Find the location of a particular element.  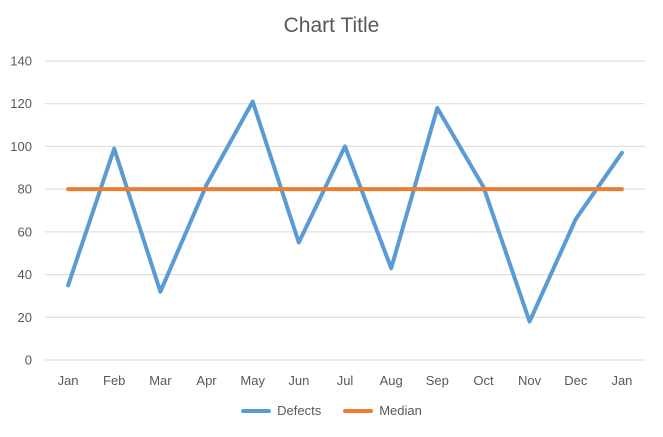

chart-title: Chart Title is located at coordinates (331, 25).